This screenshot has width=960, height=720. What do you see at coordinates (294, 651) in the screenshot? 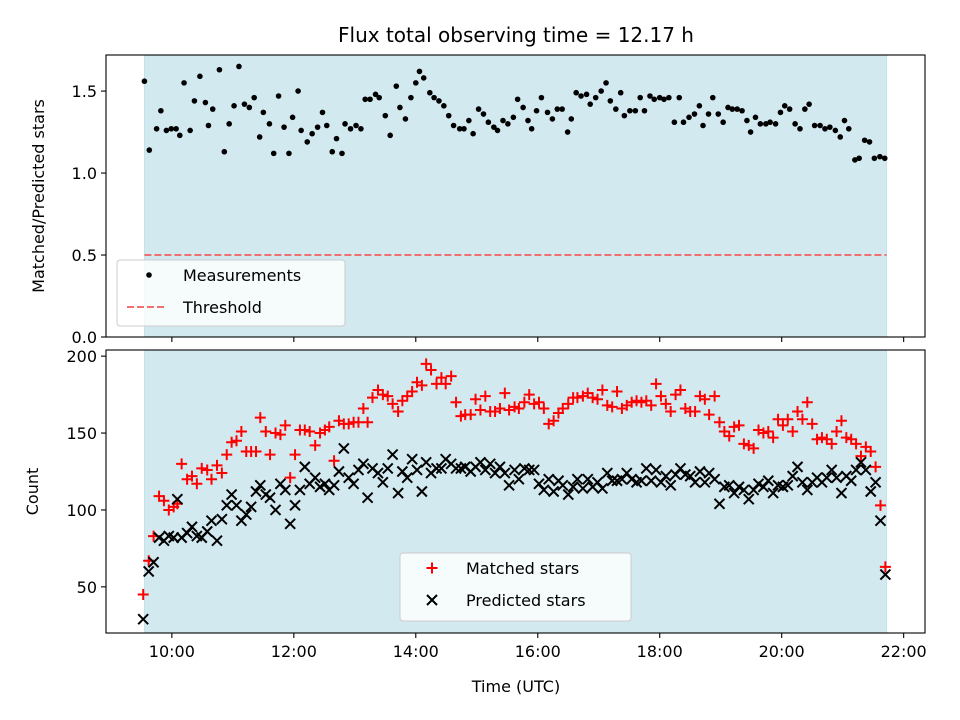
I see `x-tick-label: 12:00` at bounding box center [294, 651].